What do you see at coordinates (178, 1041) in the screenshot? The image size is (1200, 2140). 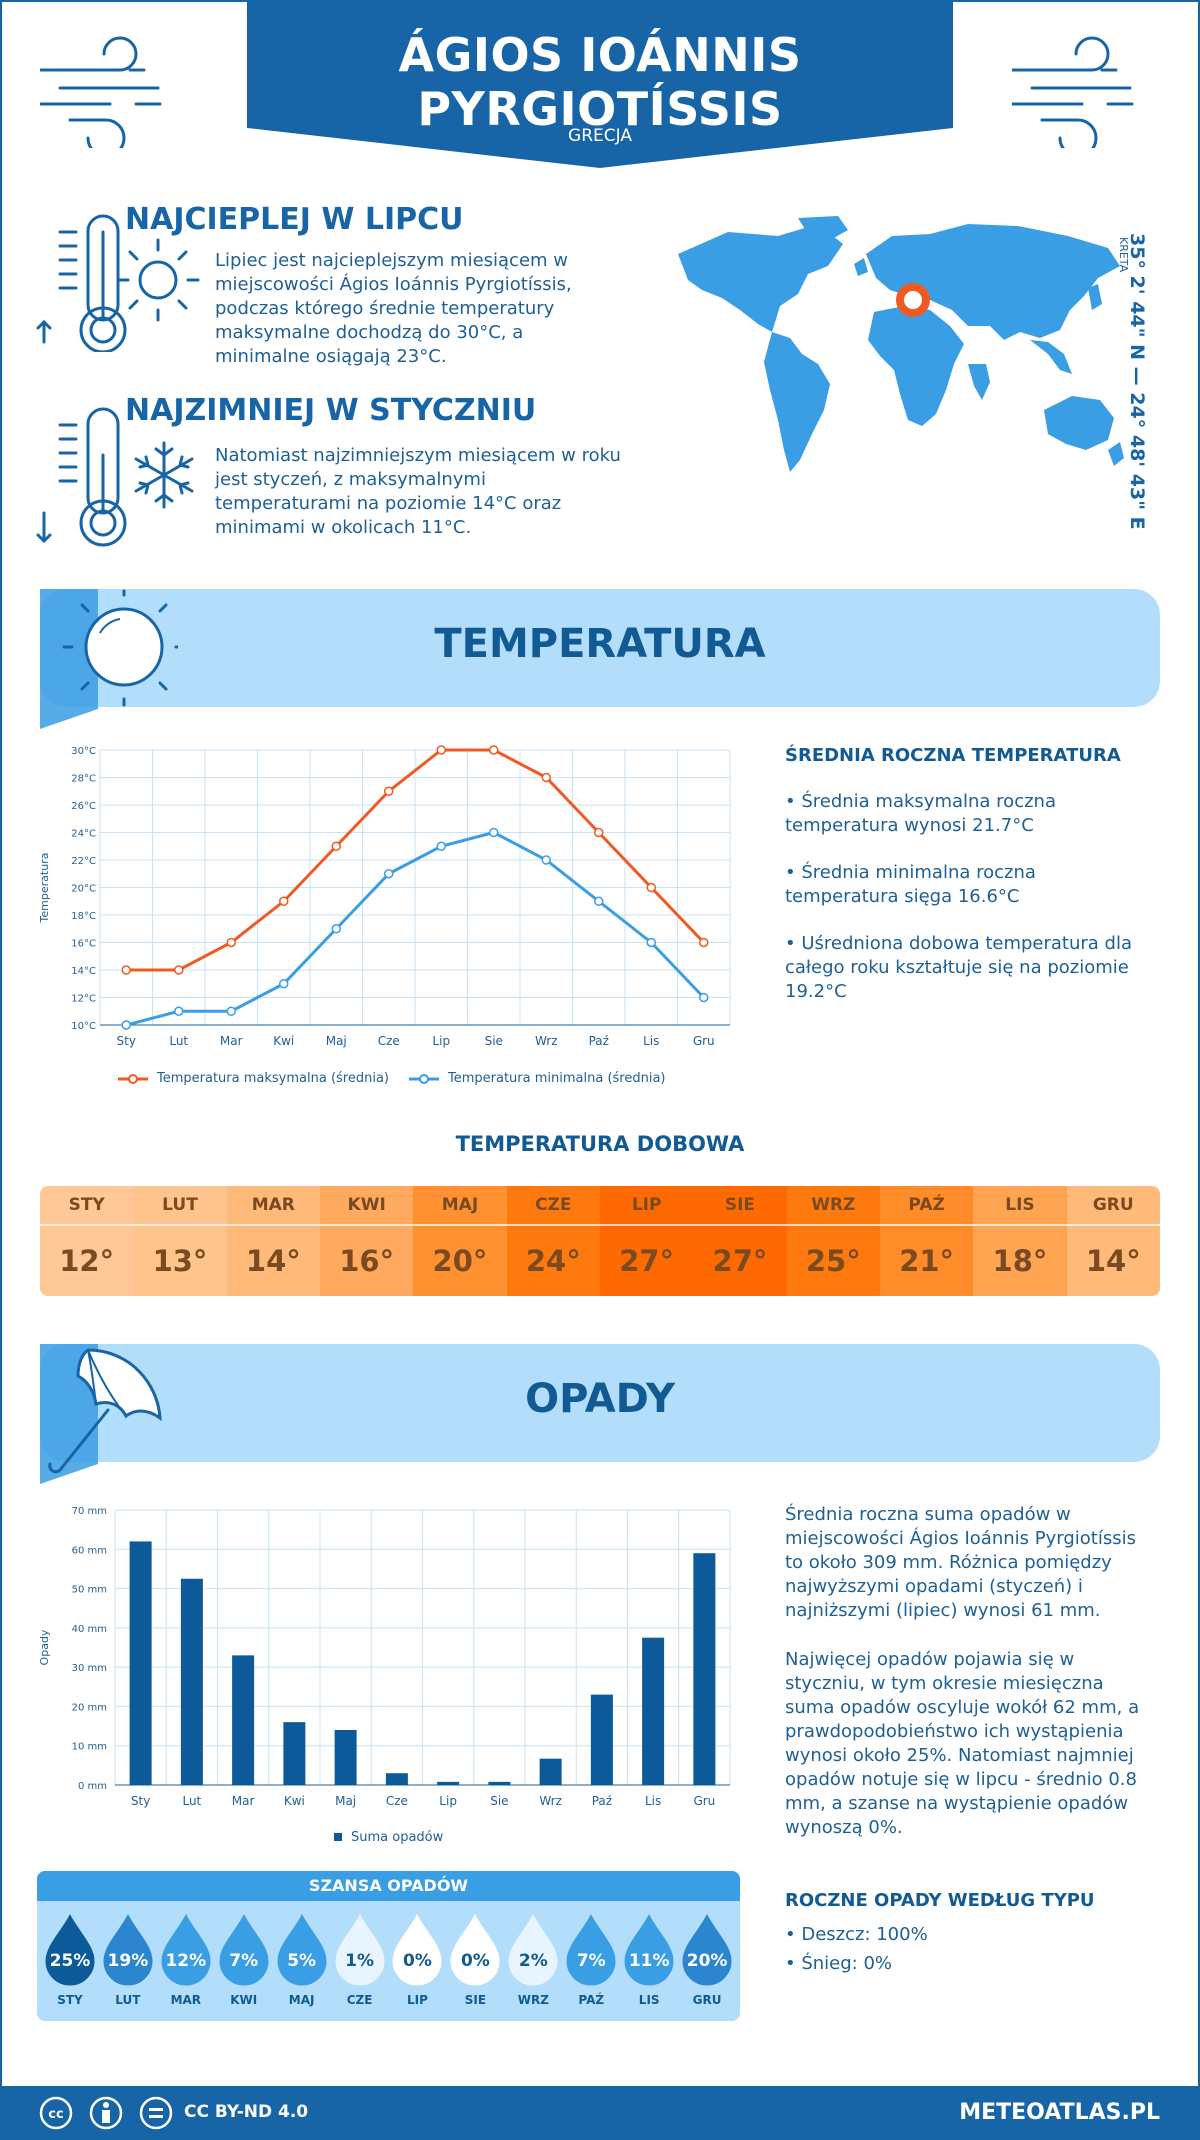 I see `x-tick-label: Lut` at bounding box center [178, 1041].